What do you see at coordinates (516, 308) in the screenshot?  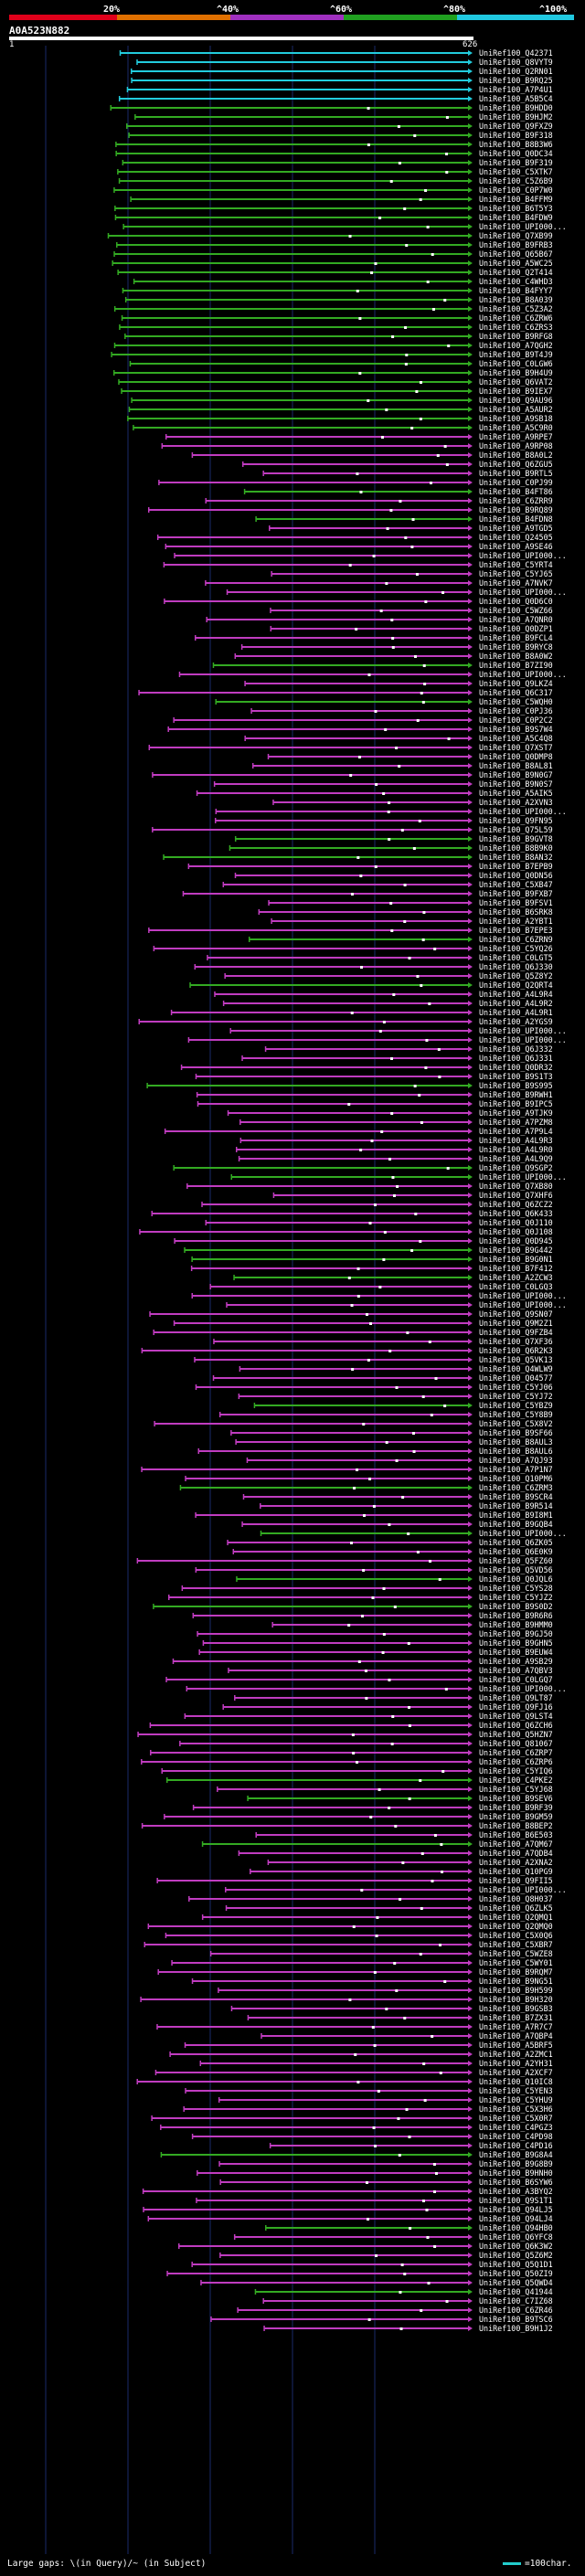 I see `hit-label: UniRef100_C5Z3A2` at bounding box center [516, 308].